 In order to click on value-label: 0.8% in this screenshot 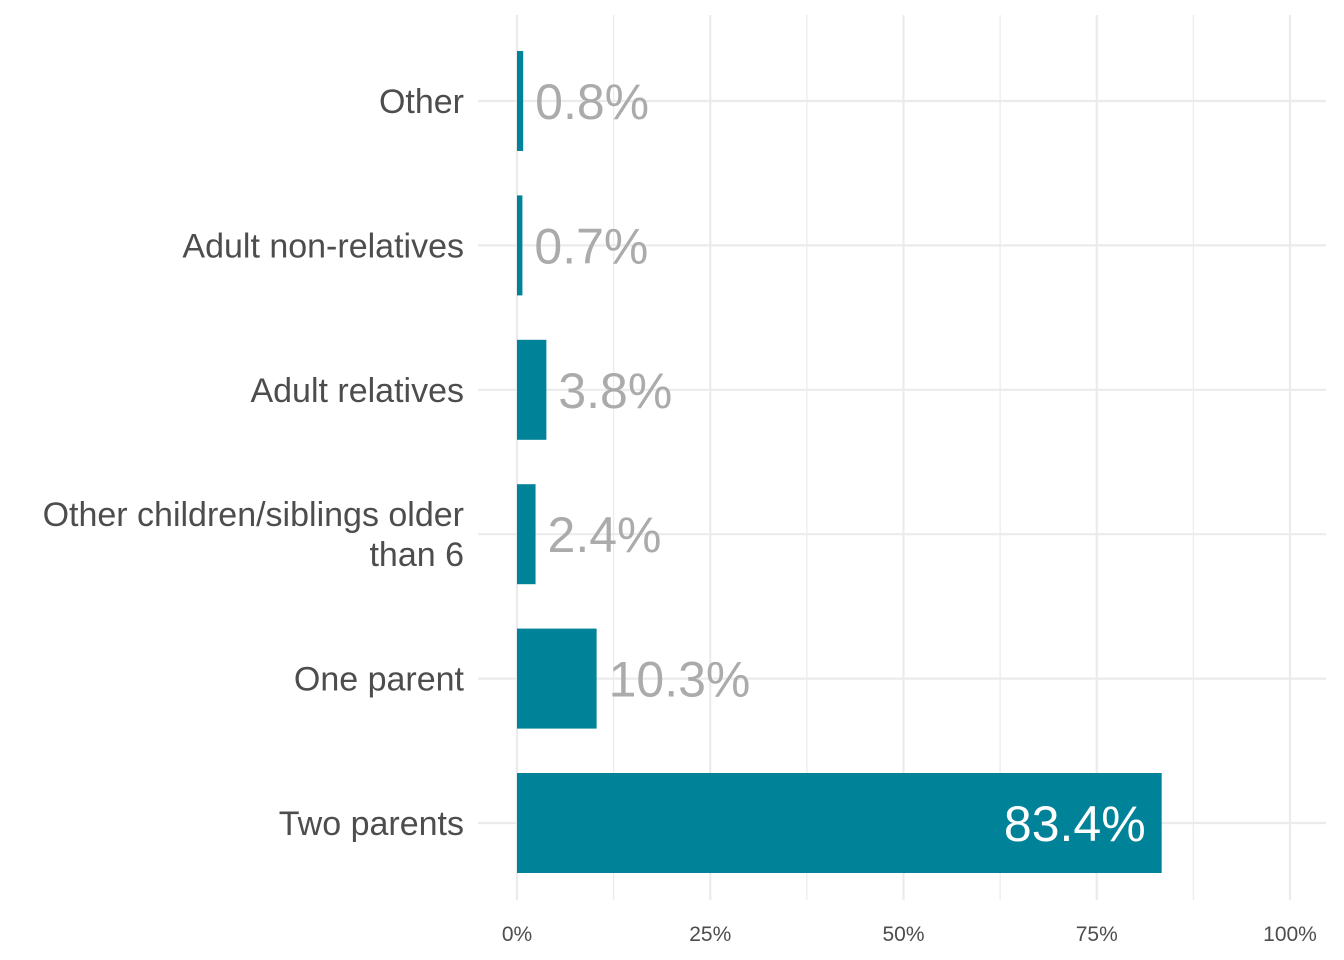, I will do `click(592, 102)`.